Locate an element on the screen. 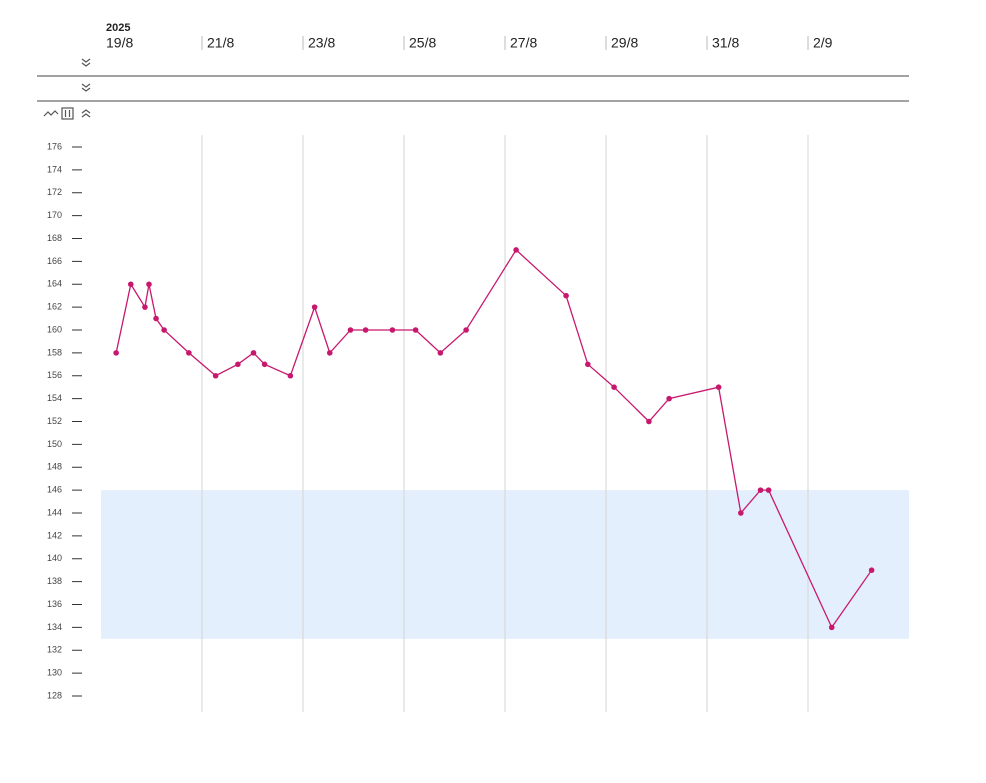 The width and height of the screenshot is (986, 783). x-tick-label: 25/8 is located at coordinates (422, 43).